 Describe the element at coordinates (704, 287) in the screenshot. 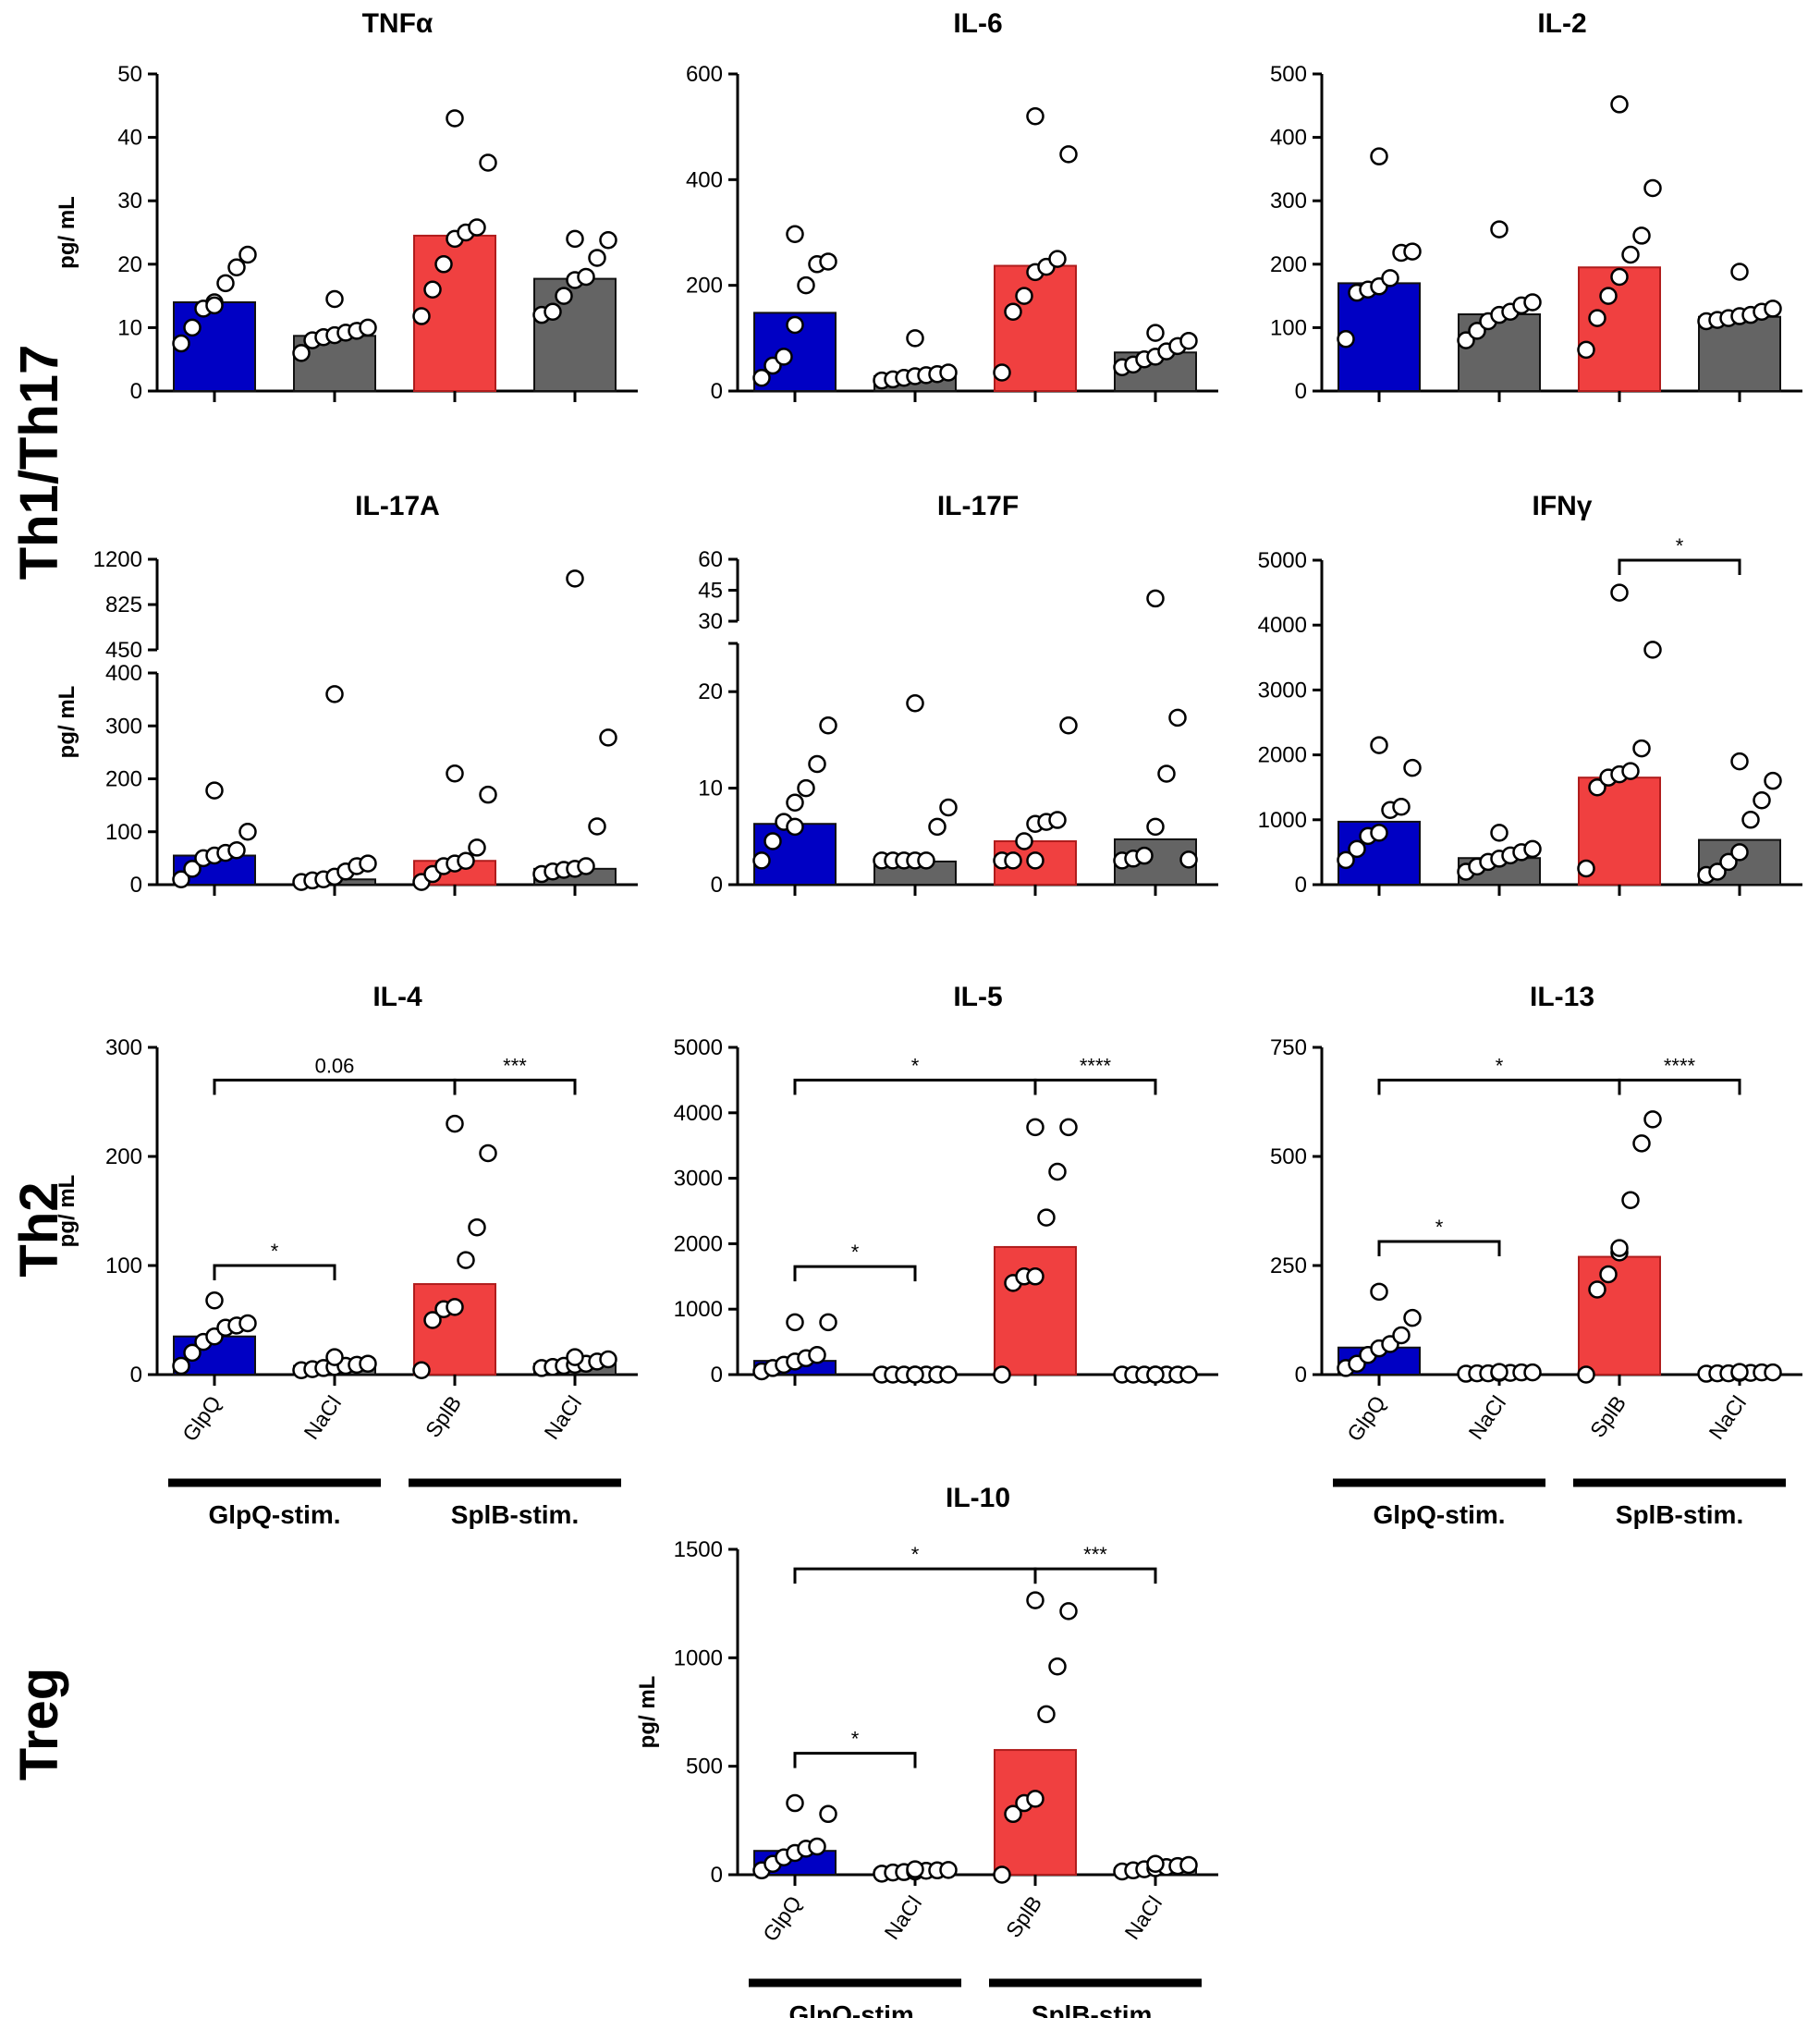

I see `y-tick-label: 200` at that location.